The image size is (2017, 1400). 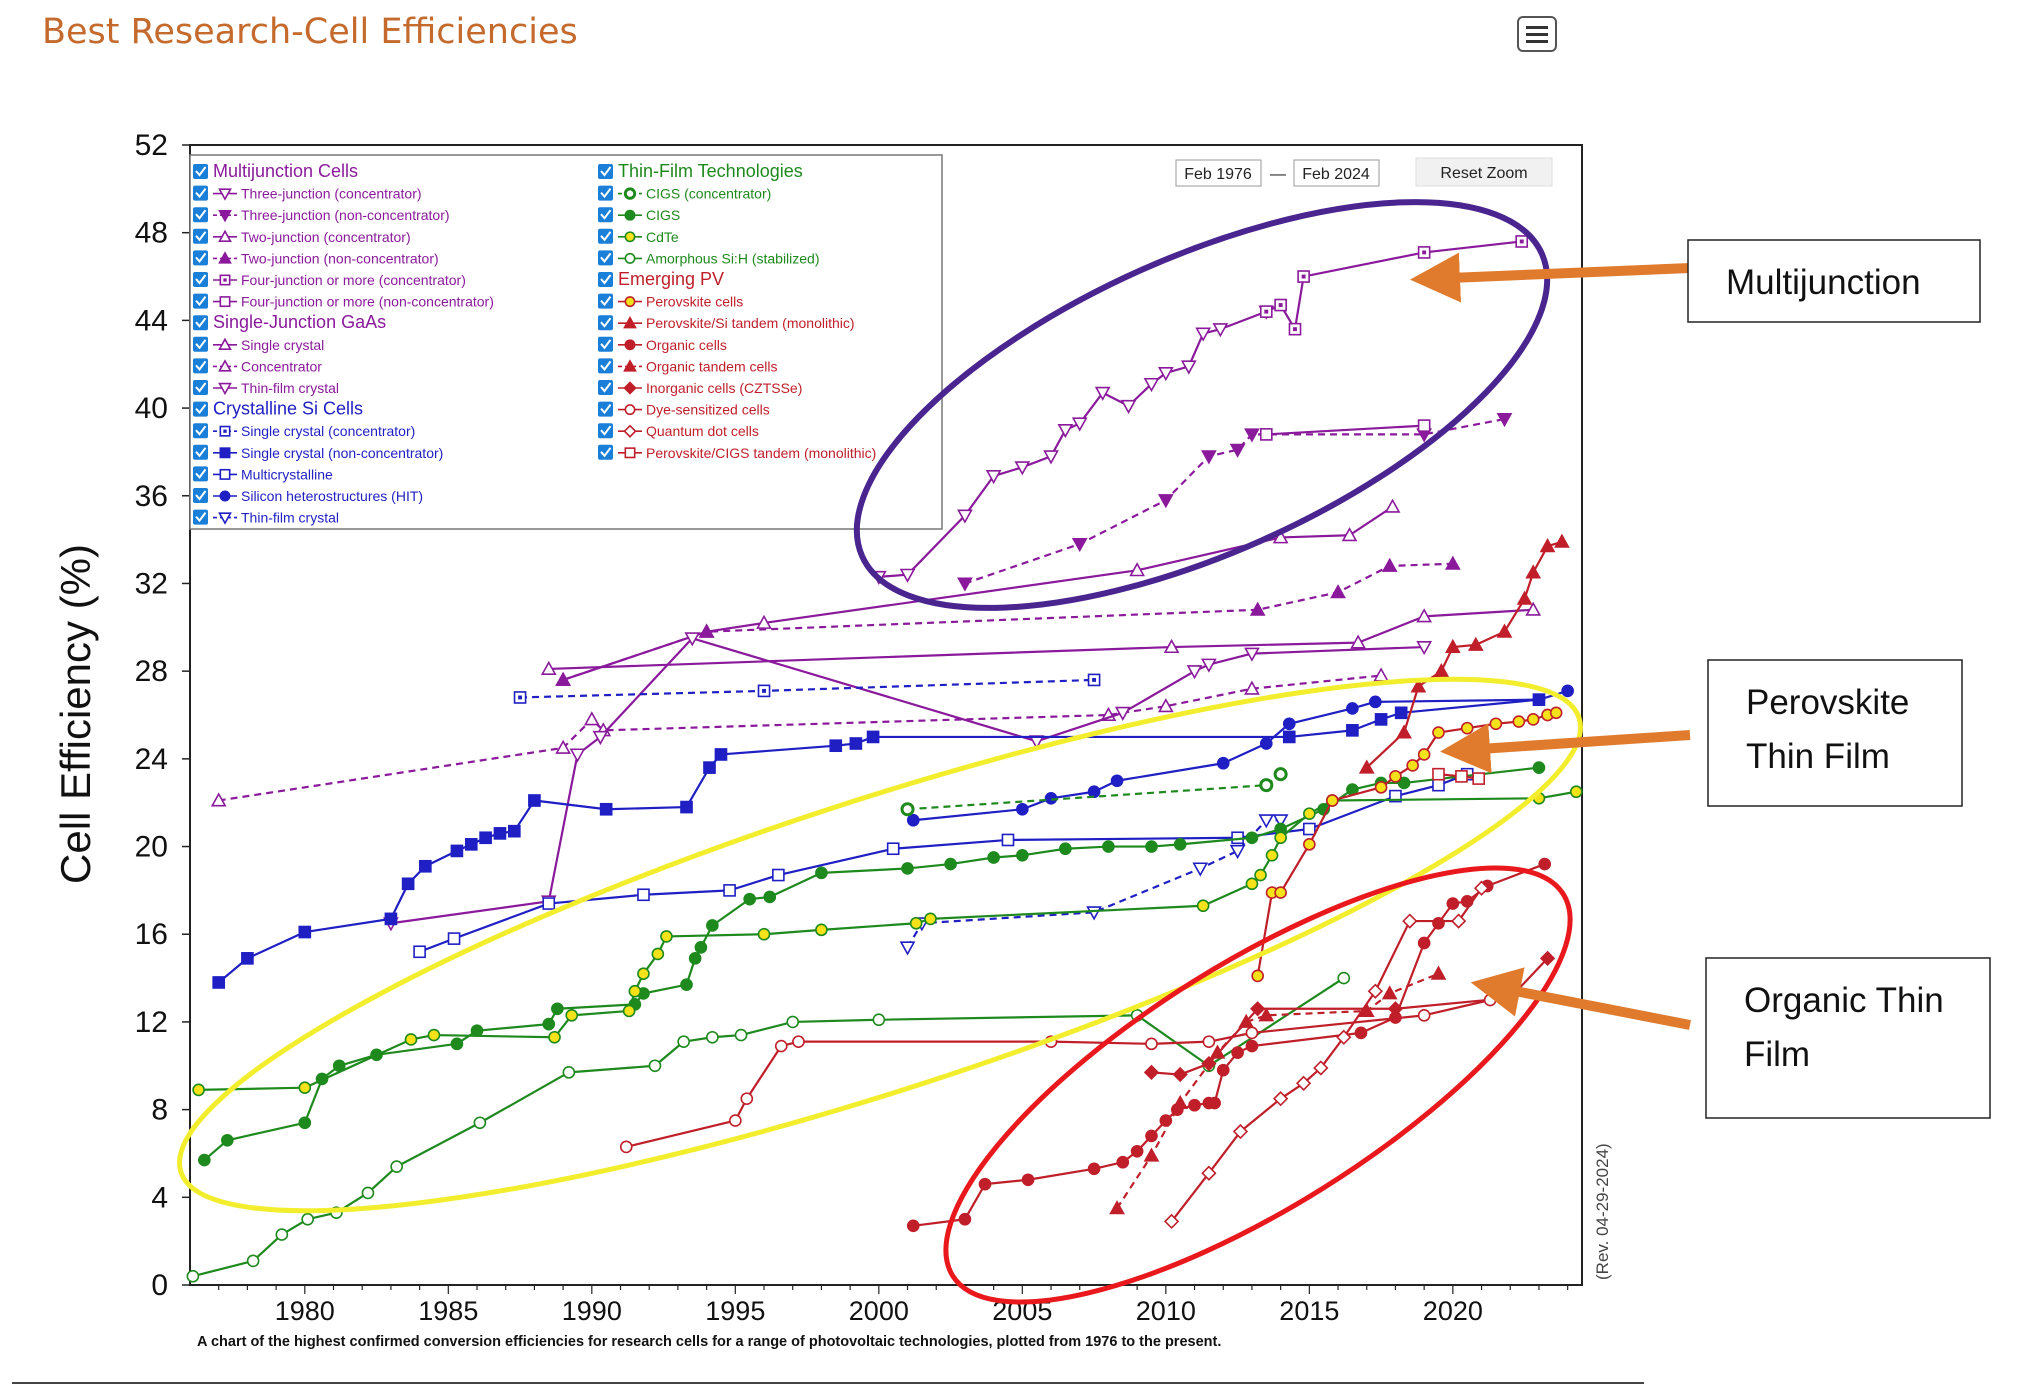 What do you see at coordinates (1345, 430) in the screenshot?
I see `series-four-junction-or-more-non-concentrator` at bounding box center [1345, 430].